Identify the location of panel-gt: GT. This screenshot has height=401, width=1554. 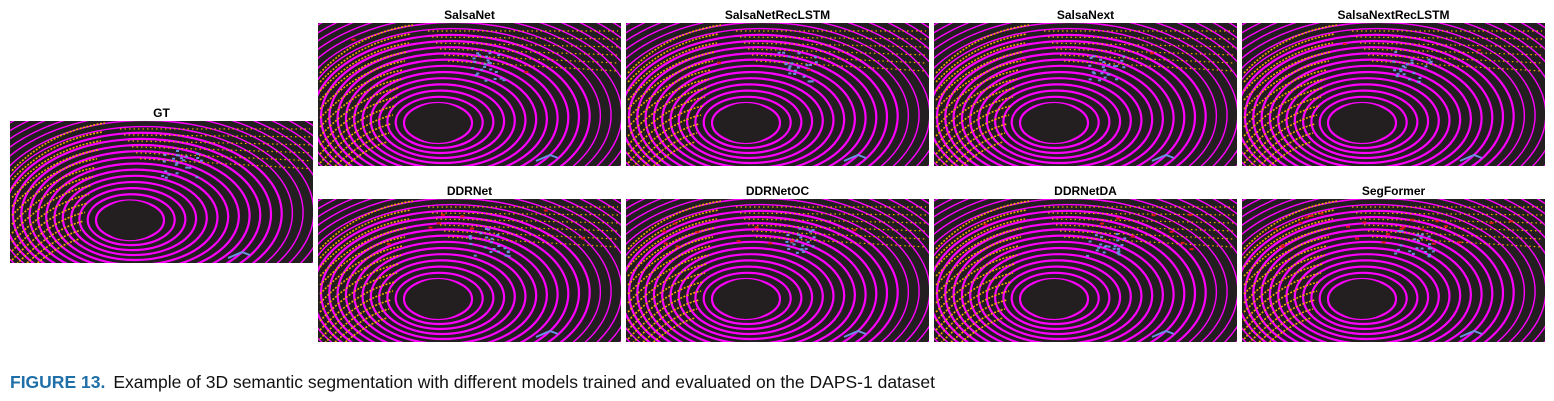
(161, 184).